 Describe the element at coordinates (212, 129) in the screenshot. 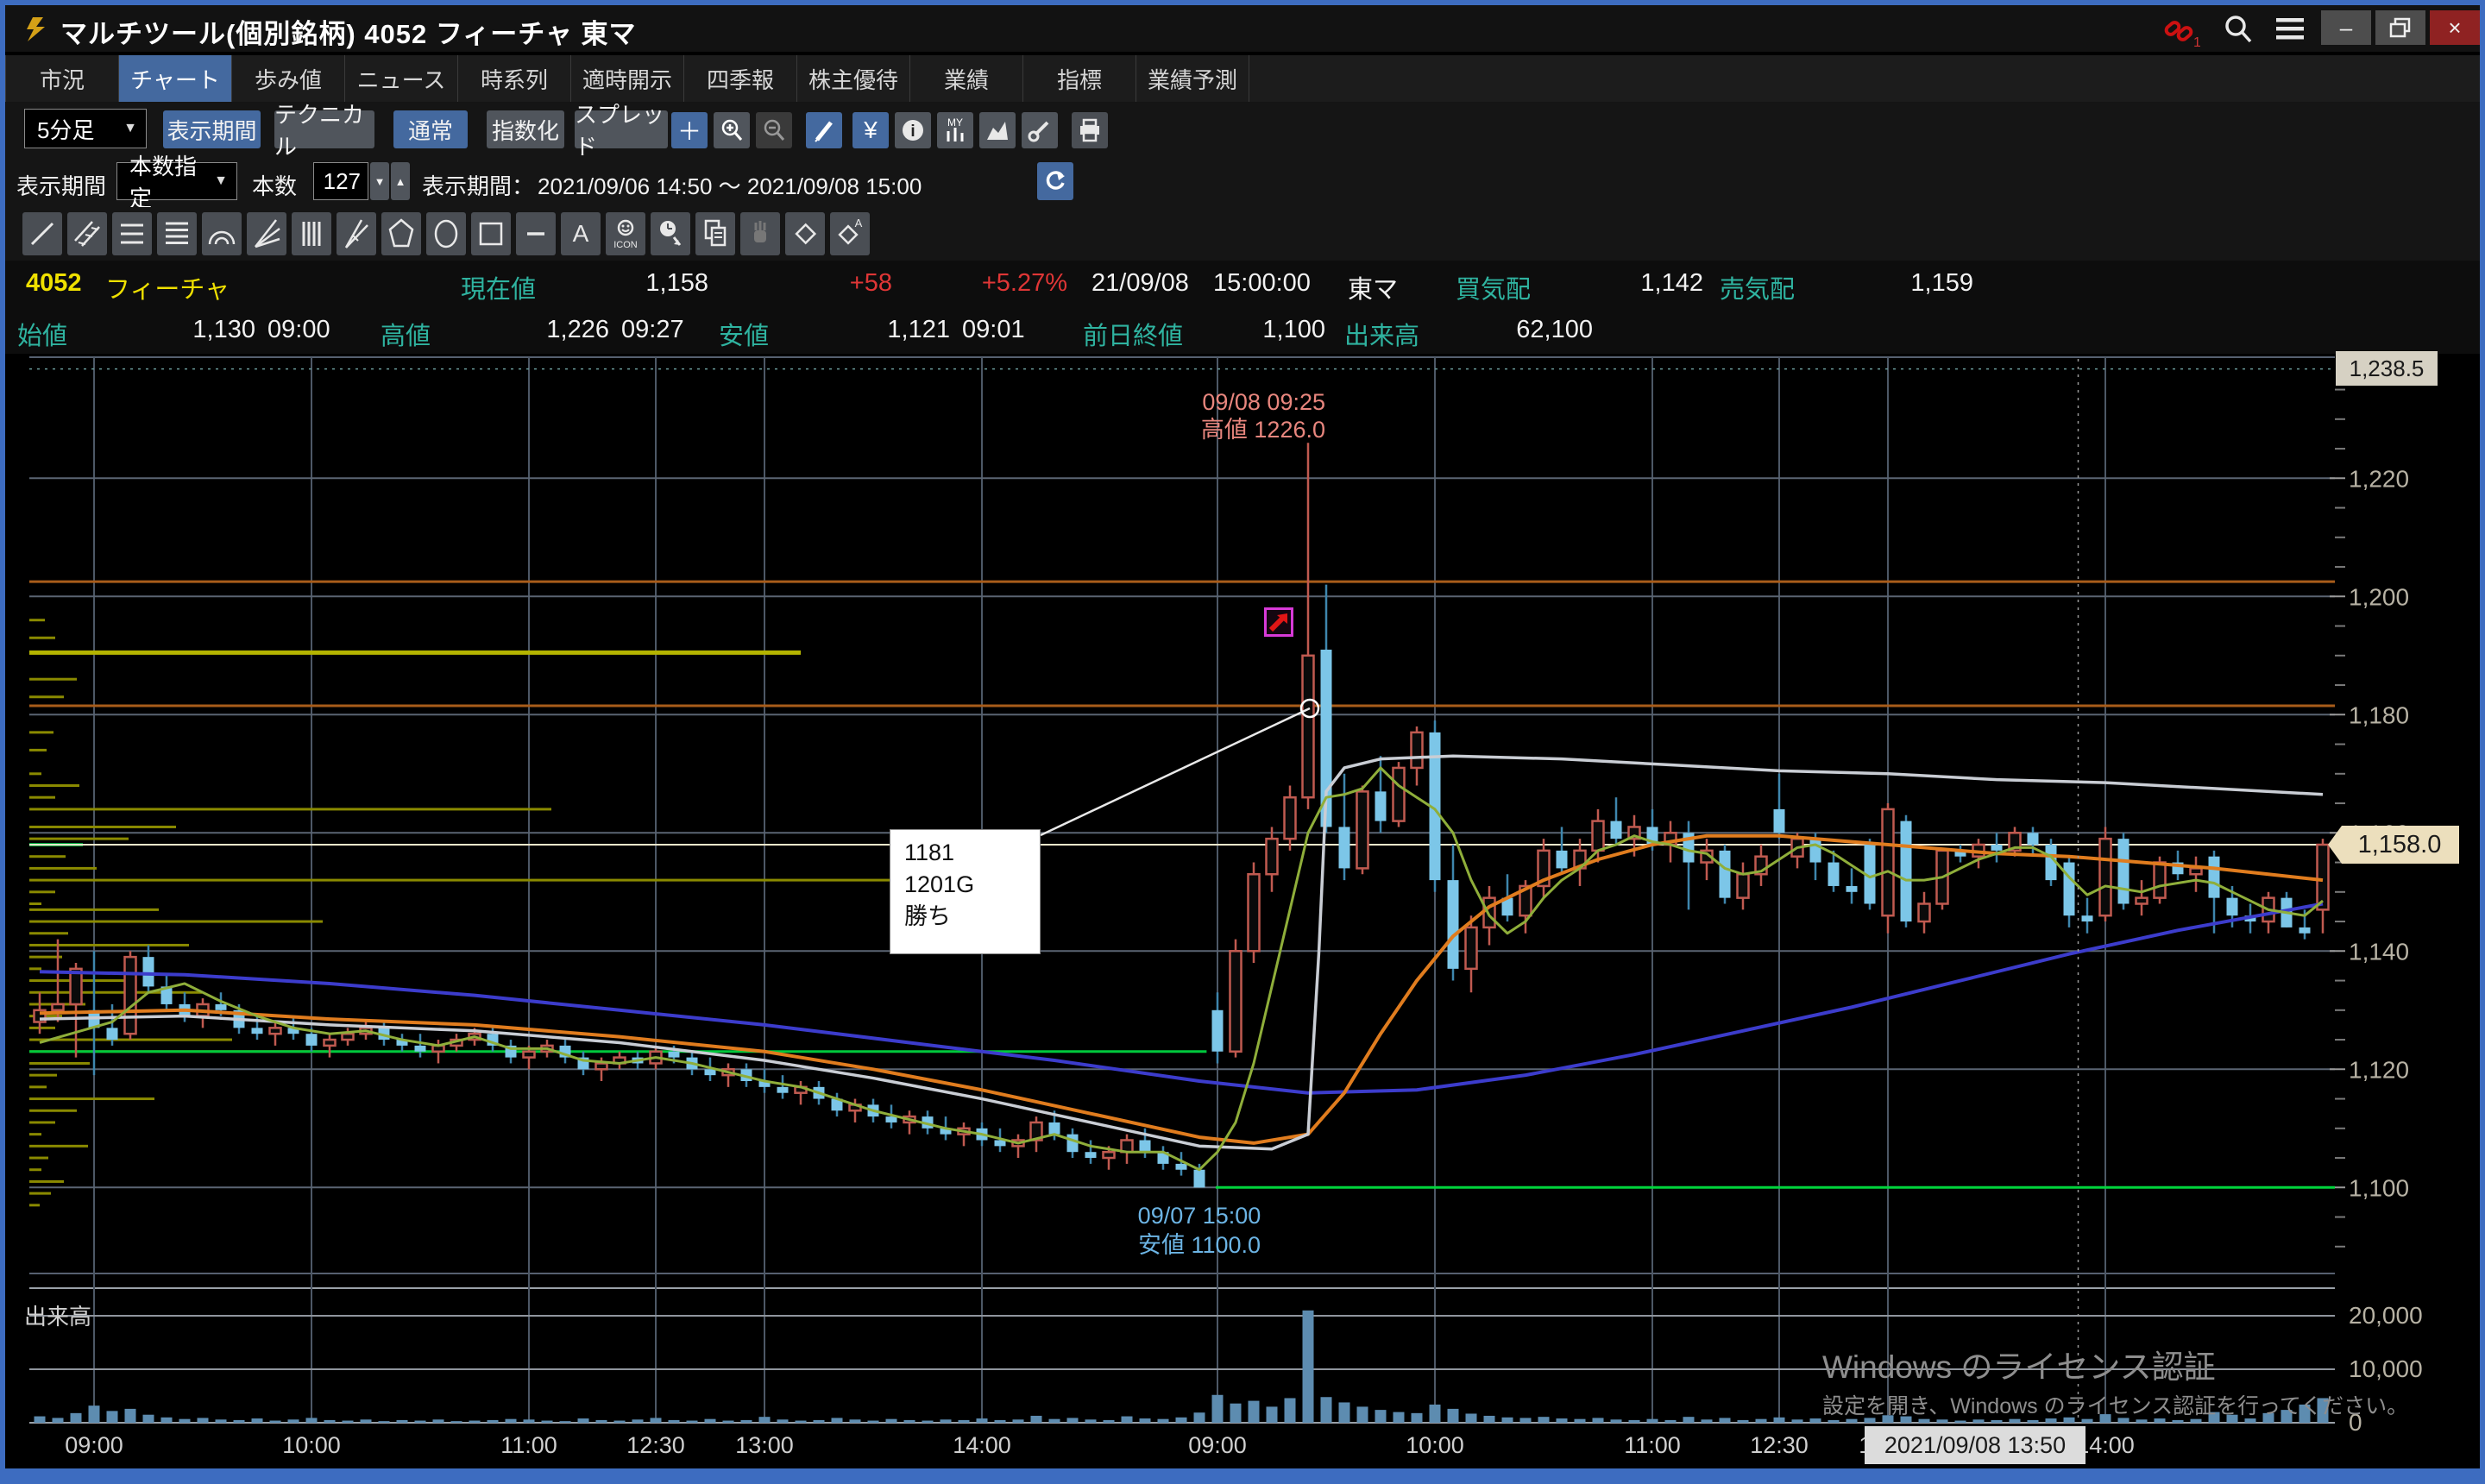

I see `display-period-button: 表示期間` at that location.